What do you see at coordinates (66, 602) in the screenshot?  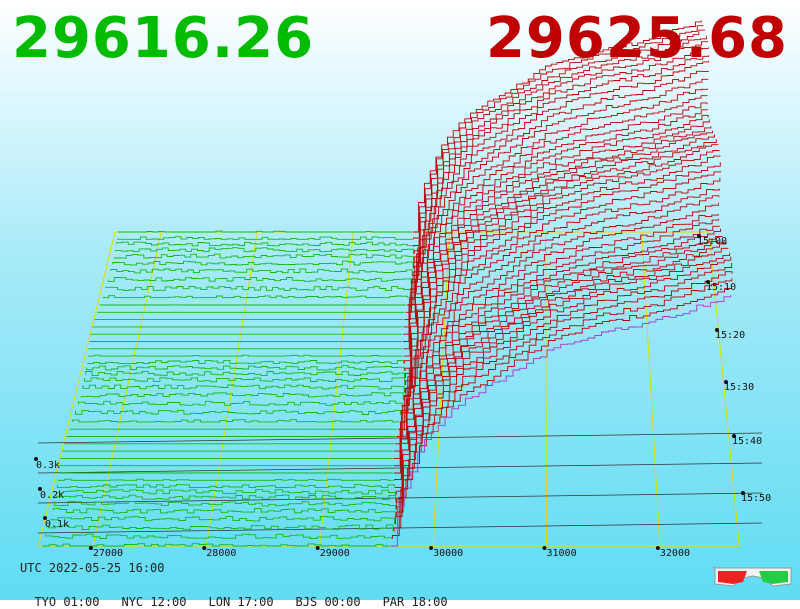 I see `timezone-tyo: TYO 01:00` at bounding box center [66, 602].